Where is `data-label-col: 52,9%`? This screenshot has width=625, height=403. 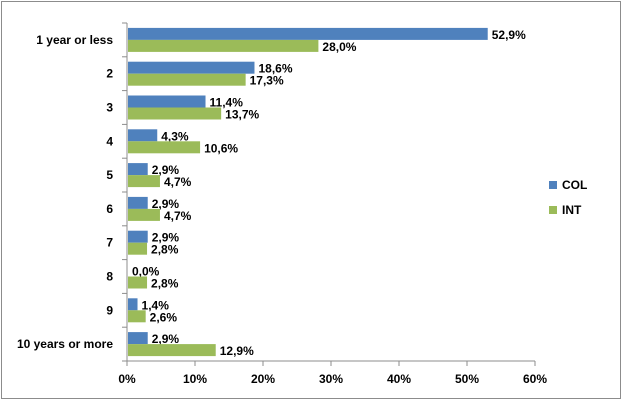
data-label-col: 52,9% is located at coordinates (509, 35).